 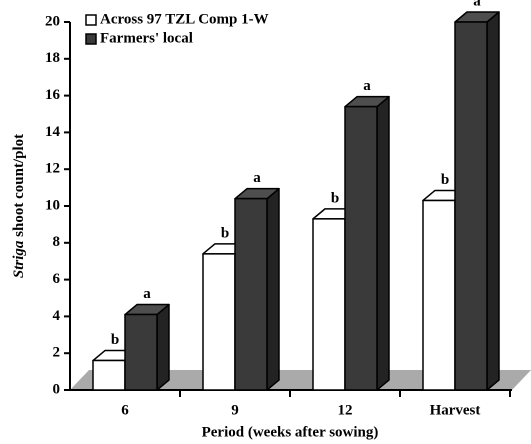 I want to click on y-tick-label: 2, so click(x=57, y=353).